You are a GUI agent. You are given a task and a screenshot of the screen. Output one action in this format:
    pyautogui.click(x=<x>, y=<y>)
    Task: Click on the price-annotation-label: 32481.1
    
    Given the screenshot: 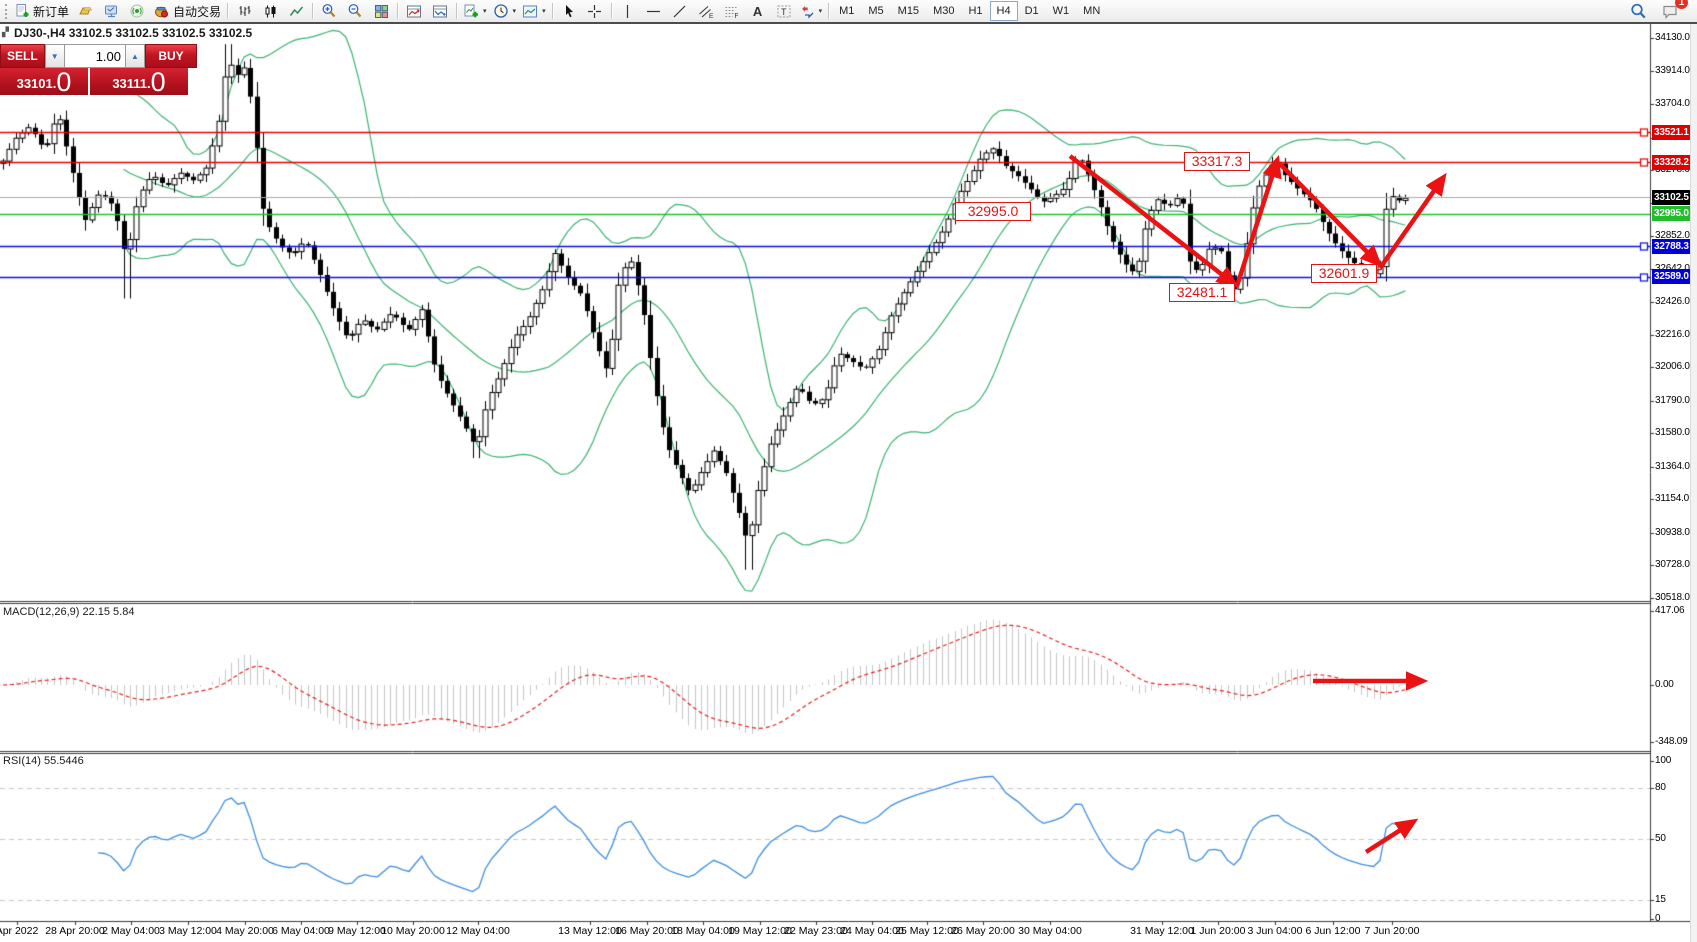 What is the action you would take?
    pyautogui.click(x=1202, y=292)
    